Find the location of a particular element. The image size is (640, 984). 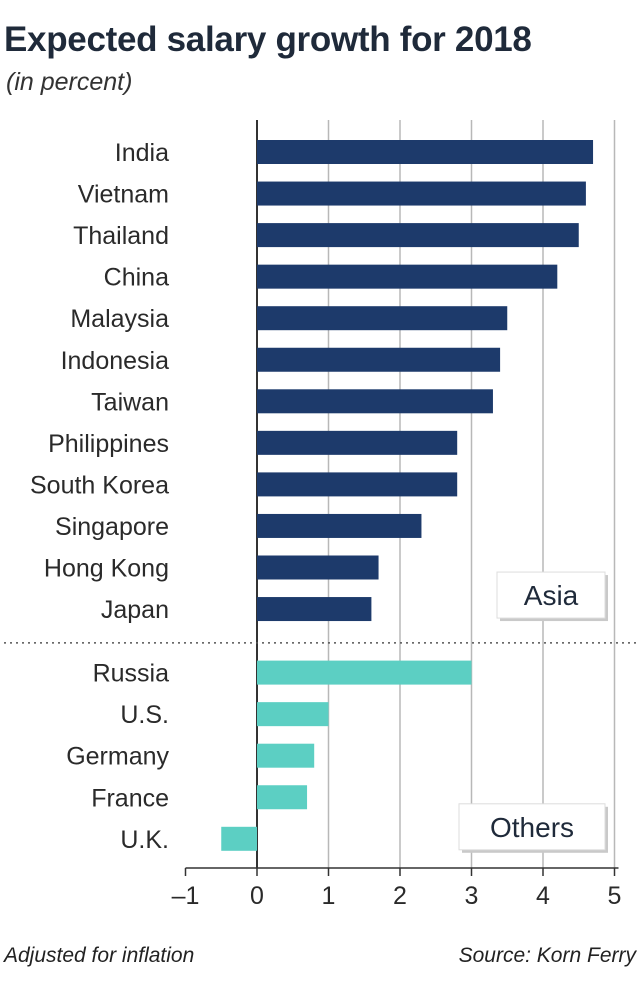

chart-subtitle: (in percent) is located at coordinates (69, 82).